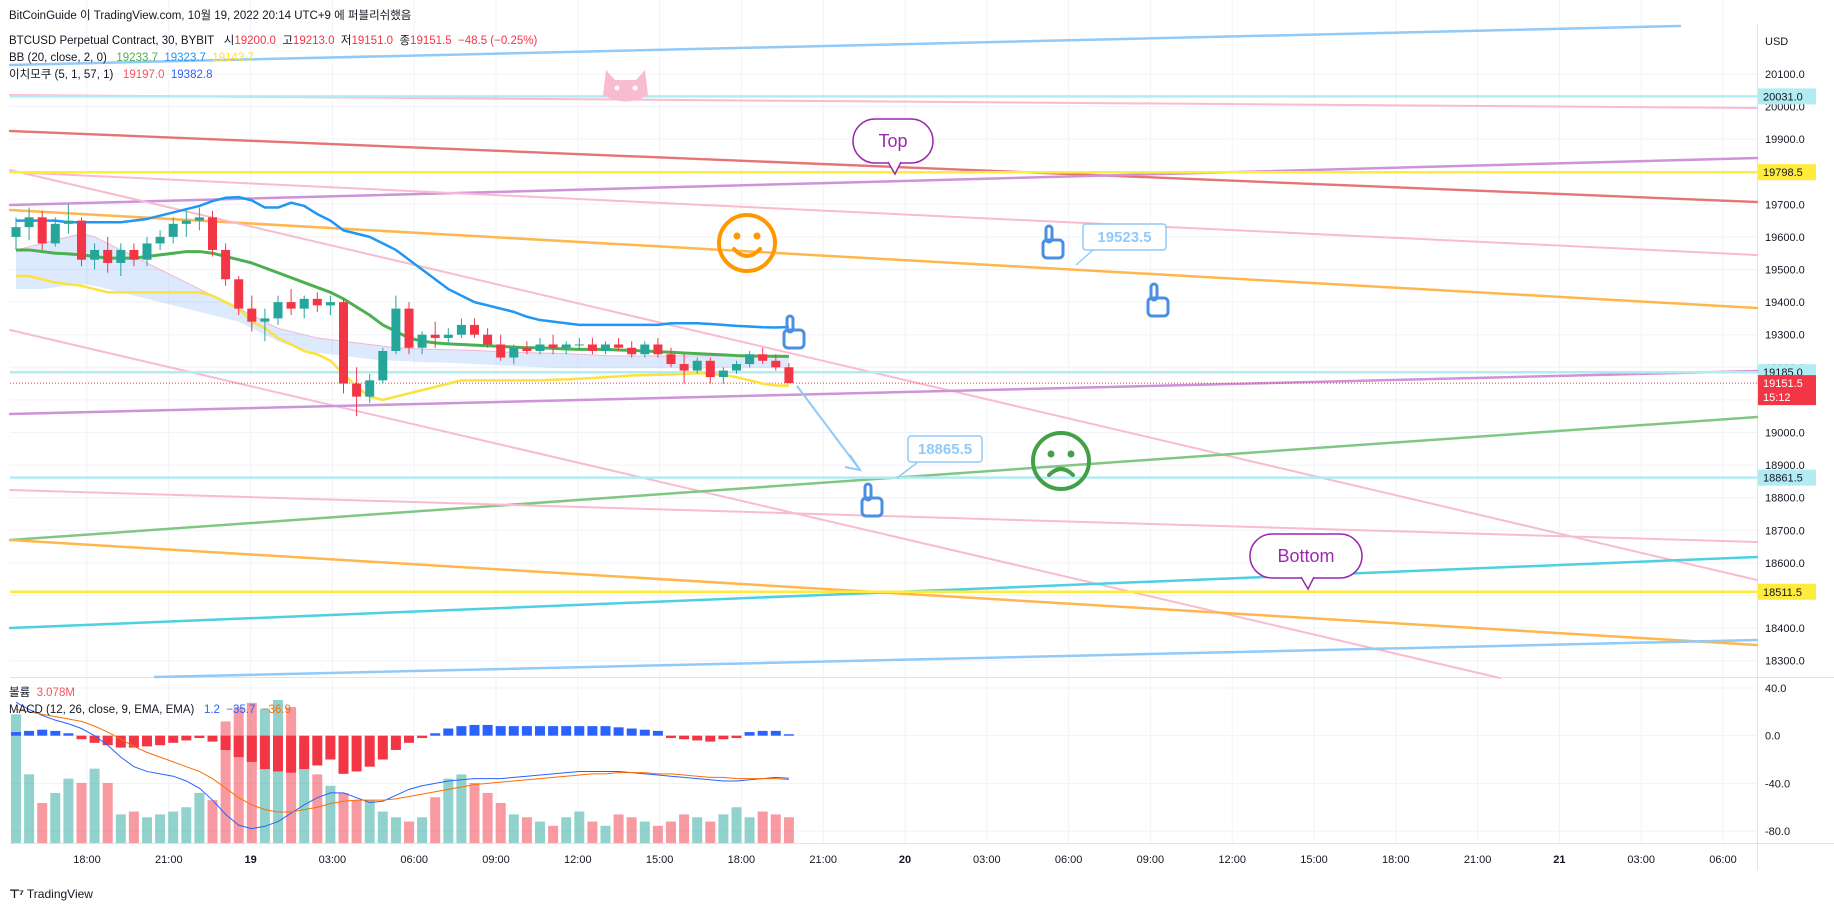 Image resolution: width=1834 pixels, height=907 pixels. I want to click on callout-19523-text: 19523.5, so click(1124, 237).